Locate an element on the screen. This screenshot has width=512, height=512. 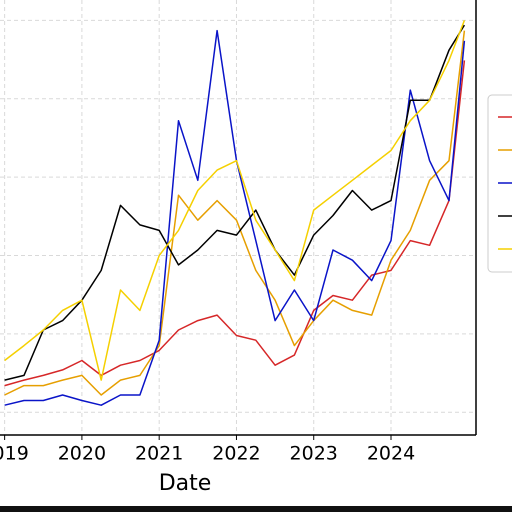
x-tick-label: 2019 is located at coordinates (14, 454).